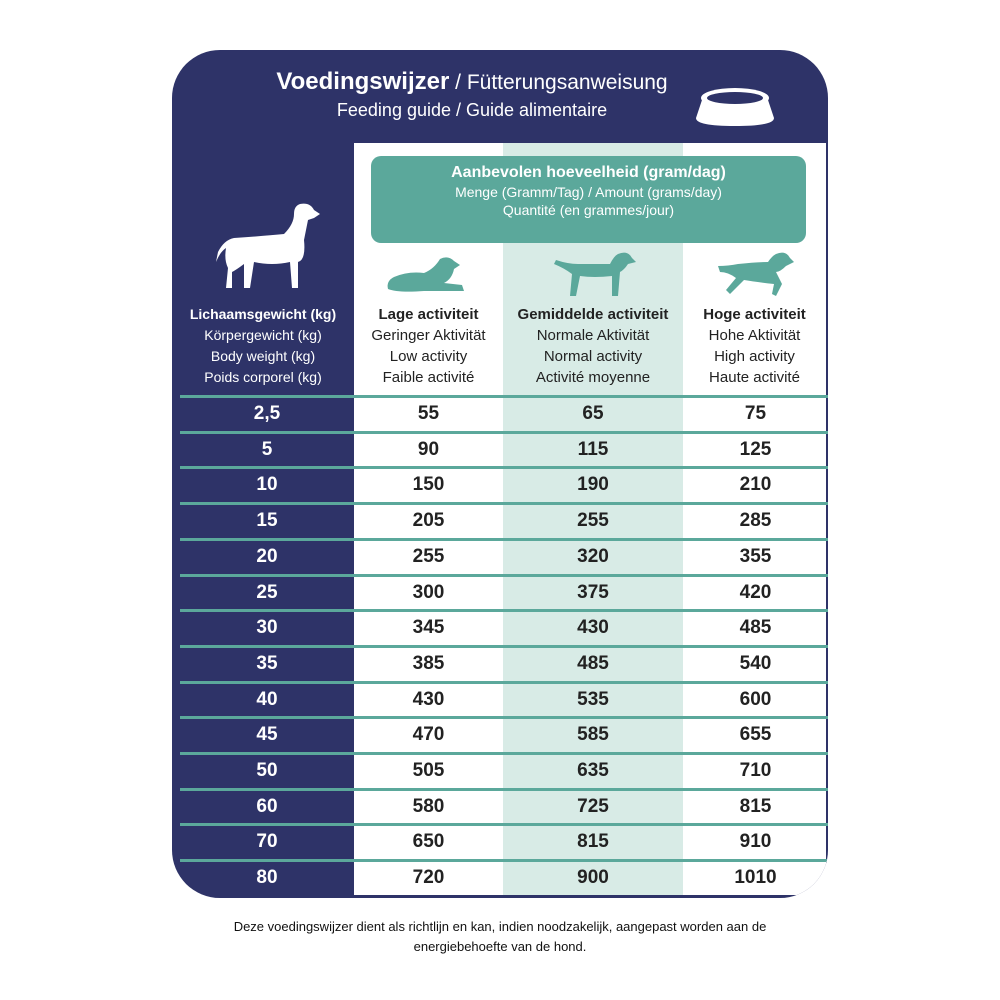 The image size is (1000, 1000). Describe the element at coordinates (267, 663) in the screenshot. I see `body-weight-cell: 35` at that location.